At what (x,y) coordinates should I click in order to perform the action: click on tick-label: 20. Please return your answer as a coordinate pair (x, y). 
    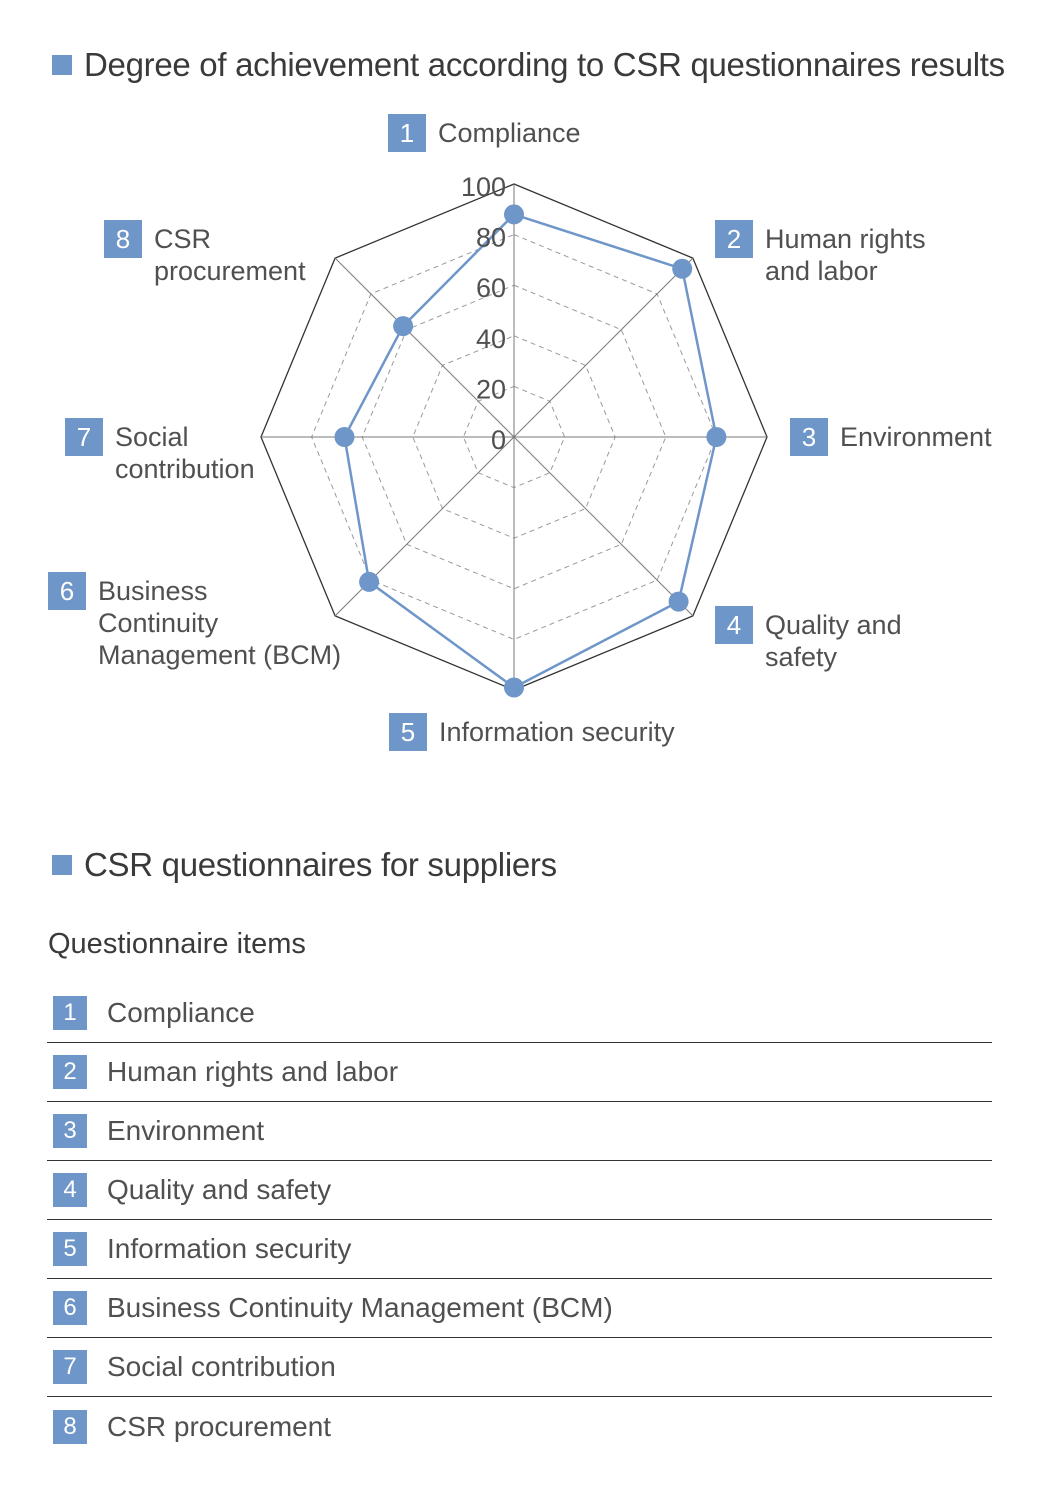
    Looking at the image, I should click on (491, 389).